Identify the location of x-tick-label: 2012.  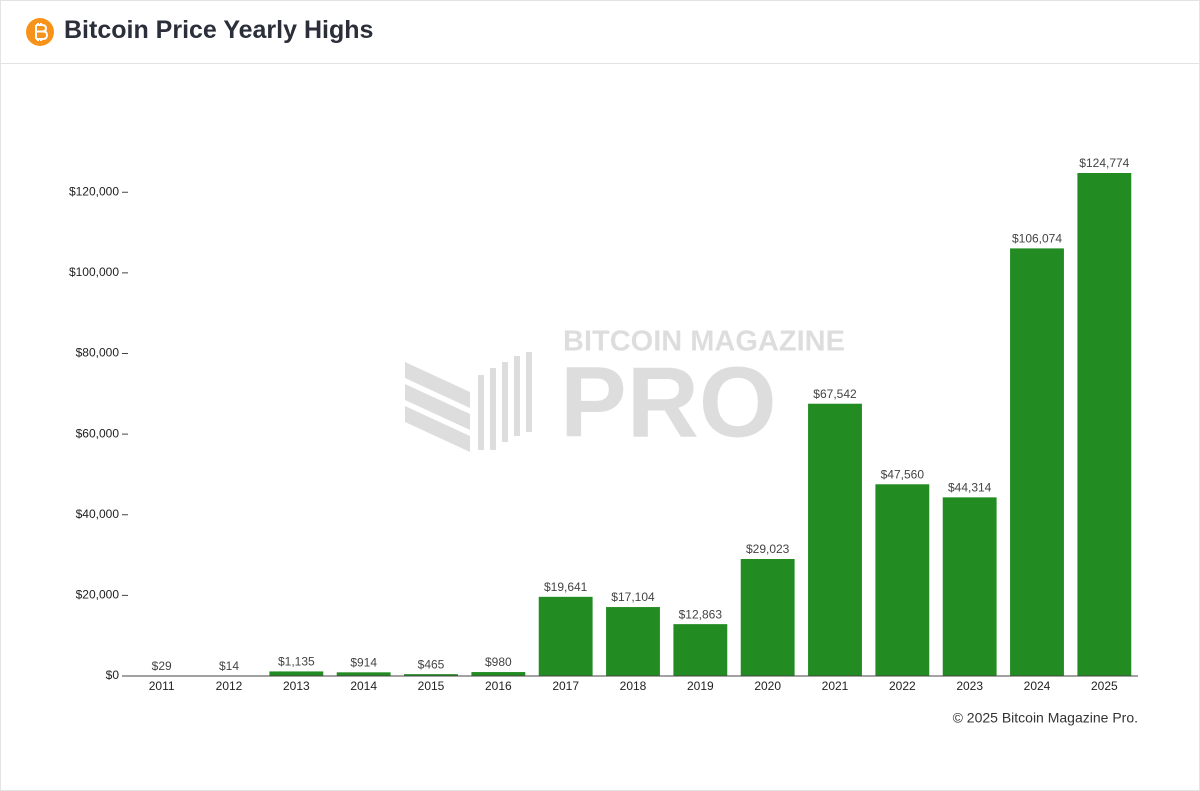
(229, 686).